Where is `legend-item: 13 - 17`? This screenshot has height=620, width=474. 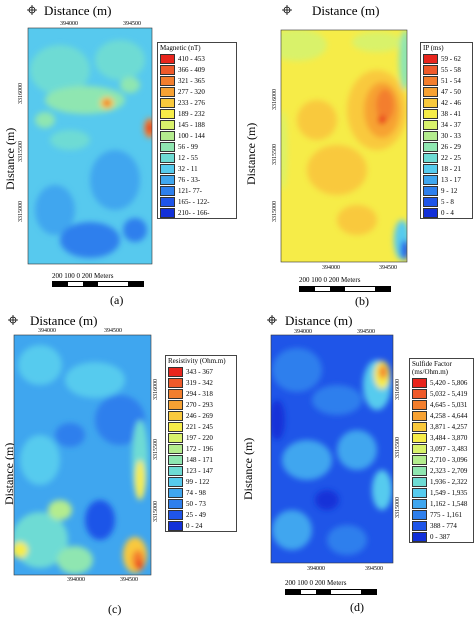
legend-item: 13 - 17 is located at coordinates (446, 179).